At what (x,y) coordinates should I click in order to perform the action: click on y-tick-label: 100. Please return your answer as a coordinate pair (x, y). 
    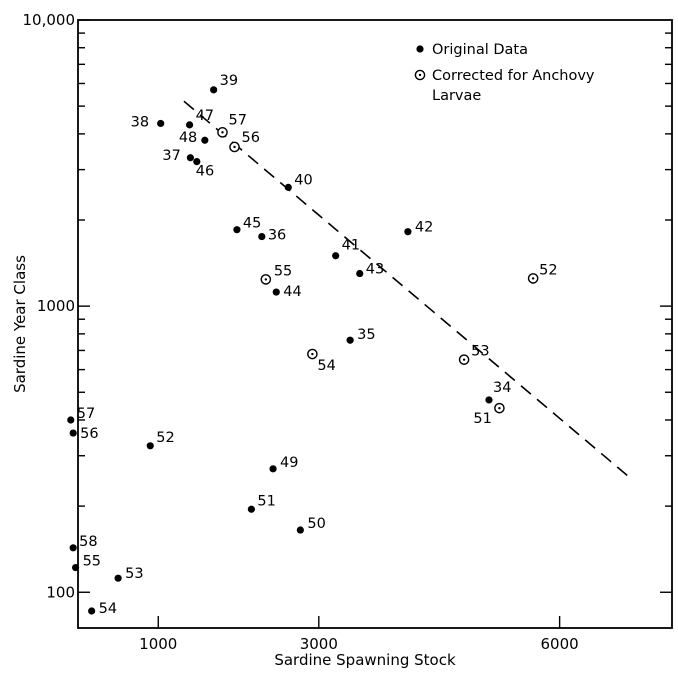
    Looking at the image, I should click on (60, 592).